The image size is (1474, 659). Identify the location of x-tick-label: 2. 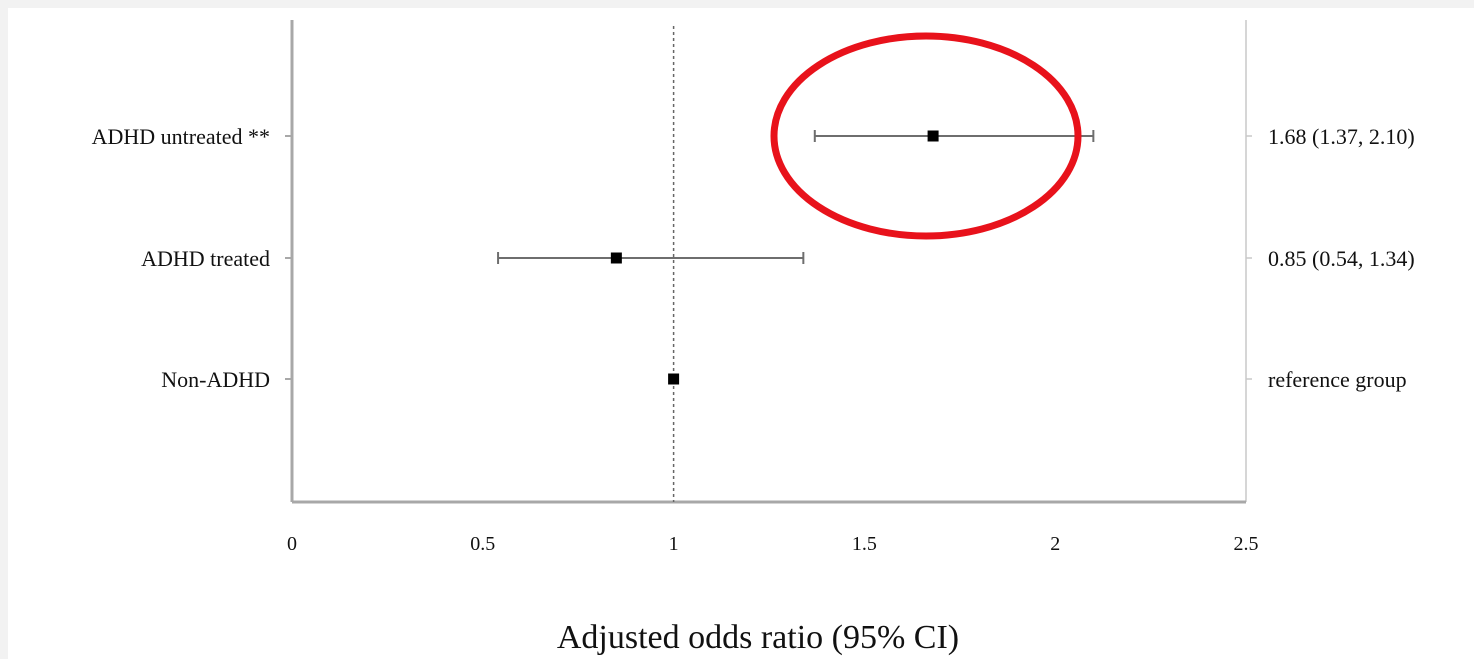
(1055, 544).